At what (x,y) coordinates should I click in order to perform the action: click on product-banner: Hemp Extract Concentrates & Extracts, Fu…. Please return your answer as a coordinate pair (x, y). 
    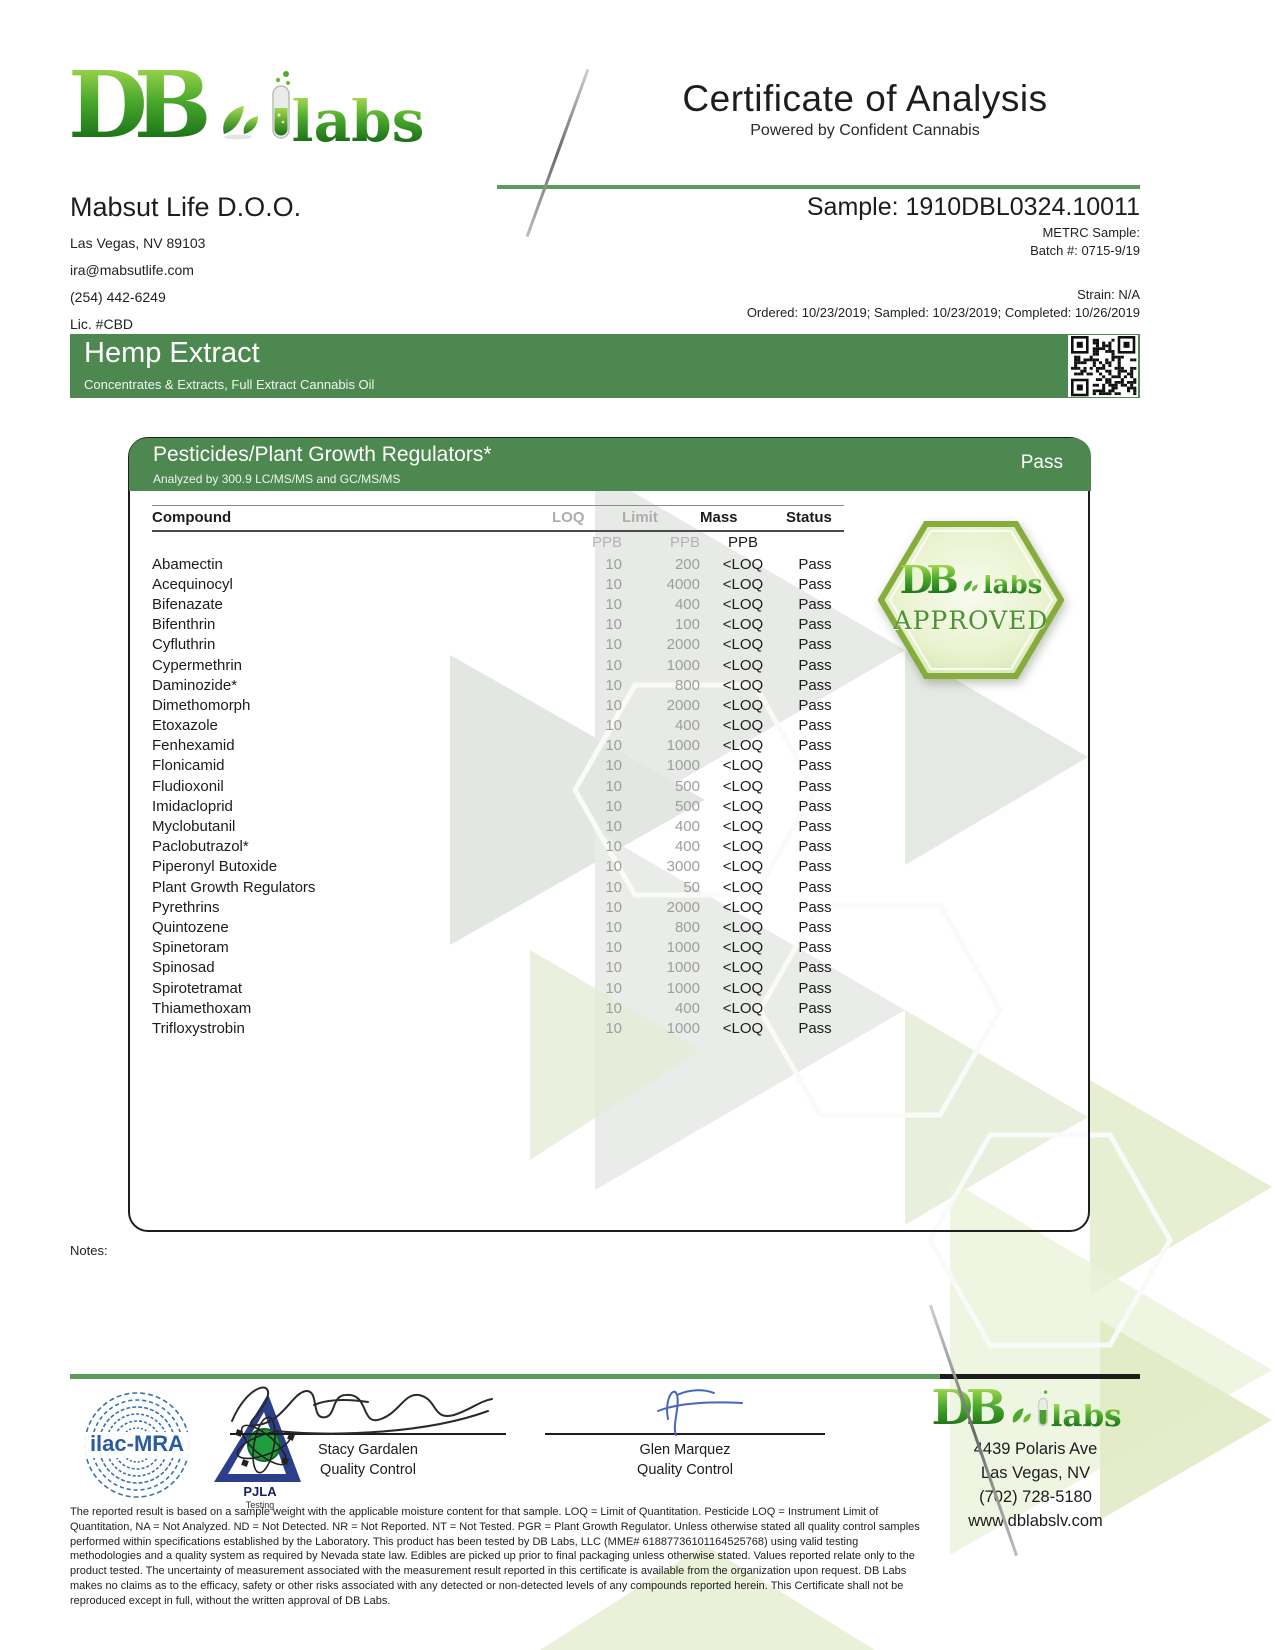
    Looking at the image, I should click on (605, 366).